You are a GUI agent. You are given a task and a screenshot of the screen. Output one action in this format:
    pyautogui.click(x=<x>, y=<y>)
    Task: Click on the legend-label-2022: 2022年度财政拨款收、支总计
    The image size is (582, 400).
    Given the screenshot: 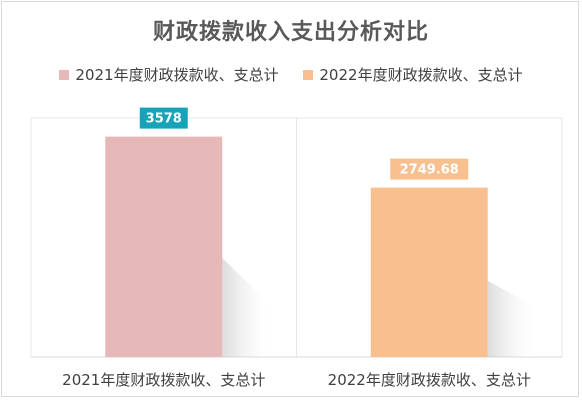 What is the action you would take?
    pyautogui.click(x=421, y=75)
    